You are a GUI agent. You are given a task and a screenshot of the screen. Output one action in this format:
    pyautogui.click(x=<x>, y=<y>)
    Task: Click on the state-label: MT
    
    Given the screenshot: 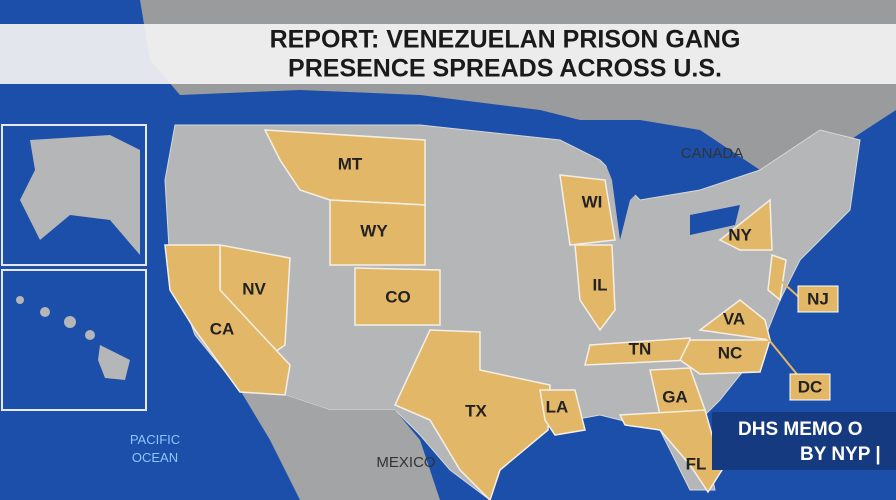 What is the action you would take?
    pyautogui.click(x=350, y=163)
    